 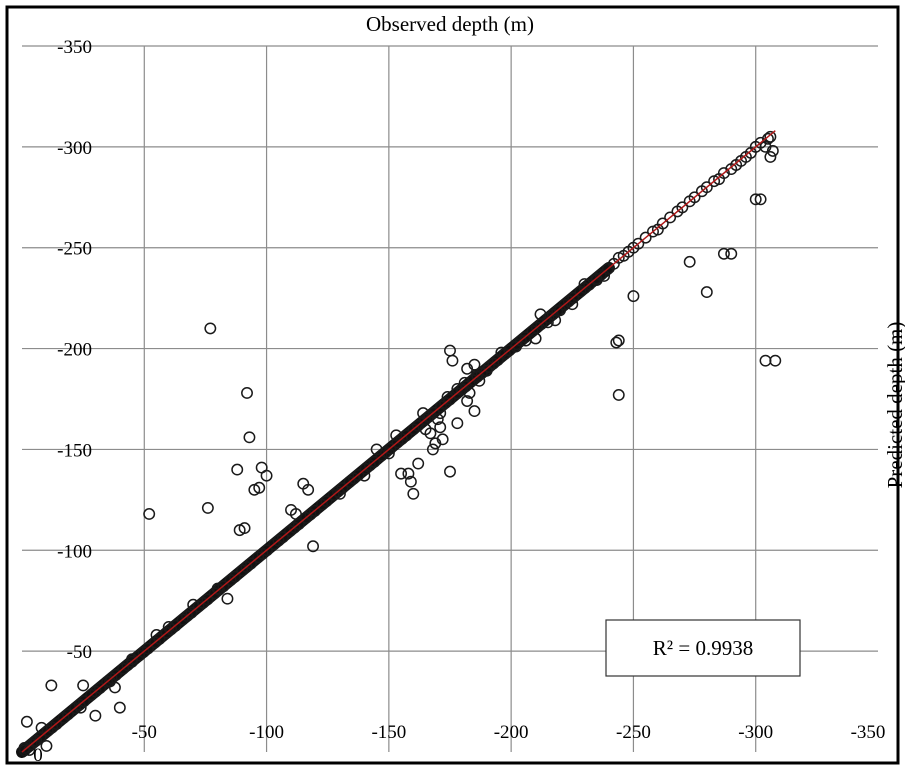 What do you see at coordinates (511, 732) in the screenshot?
I see `x-tick-label: -200` at bounding box center [511, 732].